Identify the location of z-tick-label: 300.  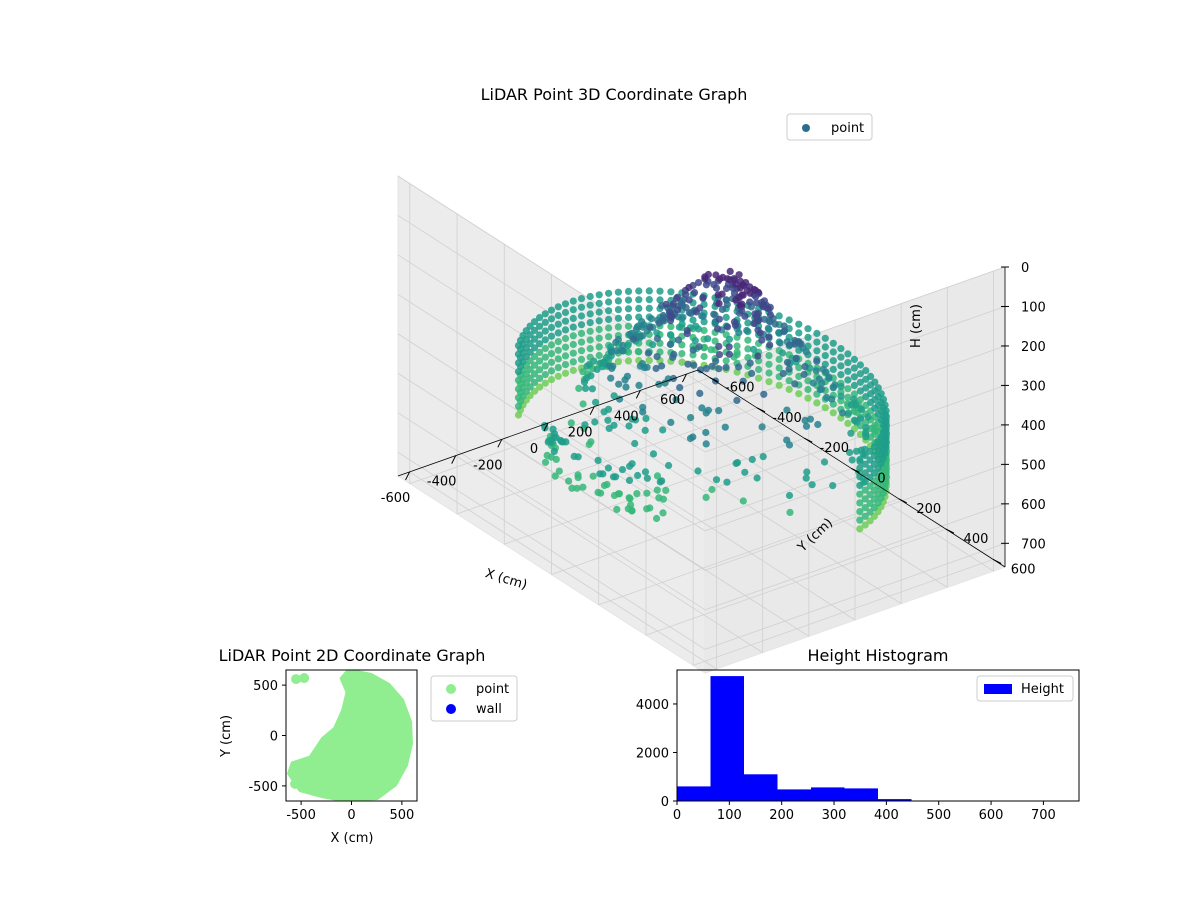
(1033, 386).